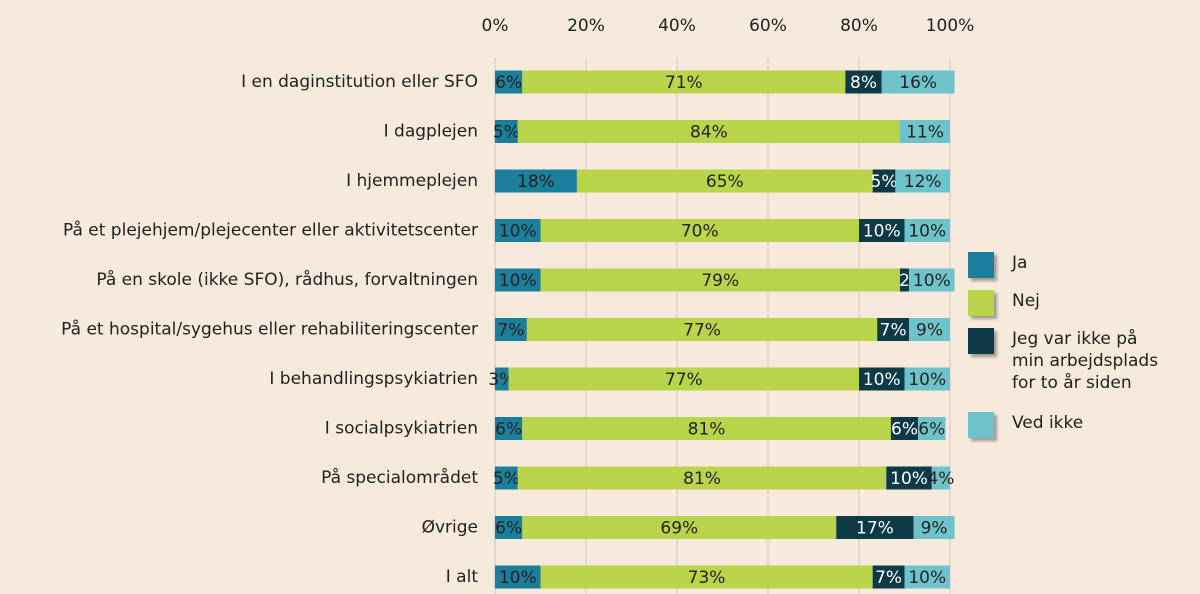  I want to click on data-label: 69%, so click(679, 529).